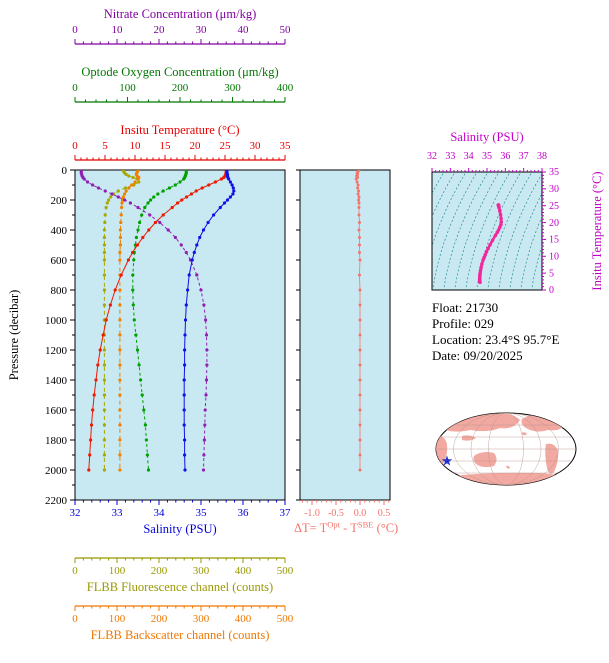 Image resolution: width=609 pixels, height=663 pixels. I want to click on salinity-tick-label: 32, so click(75, 513).